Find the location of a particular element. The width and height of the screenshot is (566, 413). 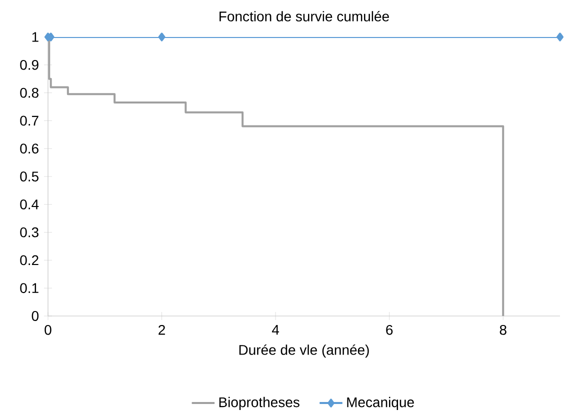

x-tick-label: 6 is located at coordinates (389, 329).